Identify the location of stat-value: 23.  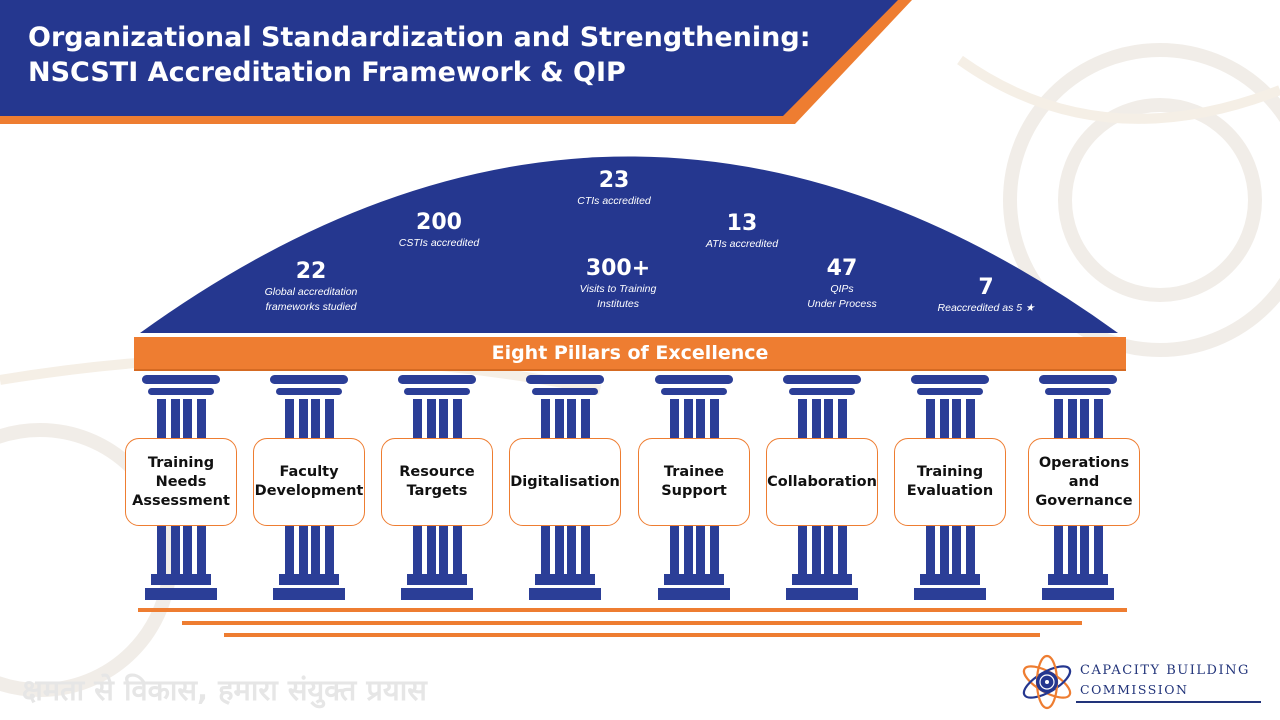
(614, 180).